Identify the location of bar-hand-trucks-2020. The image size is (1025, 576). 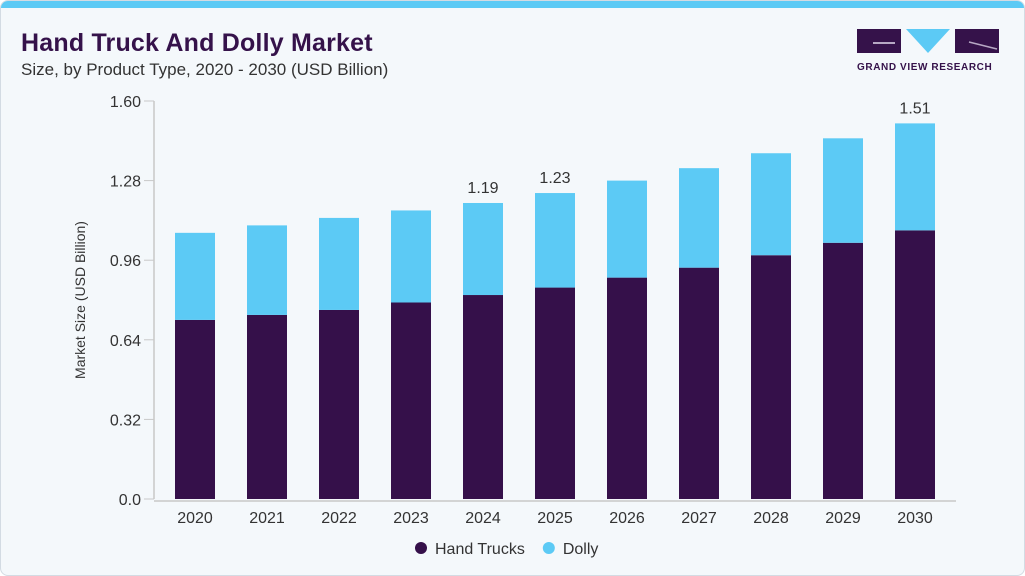
(195, 409).